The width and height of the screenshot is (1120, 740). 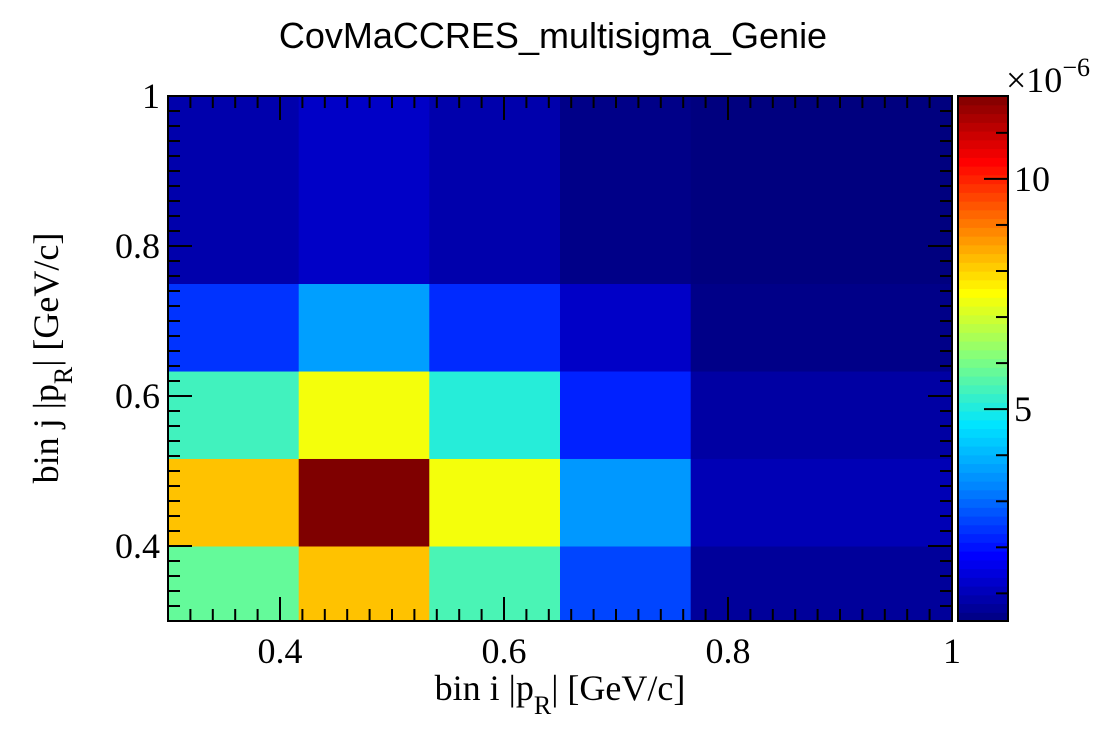 I want to click on color-scale-tick-label: 5, so click(x=1023, y=409).